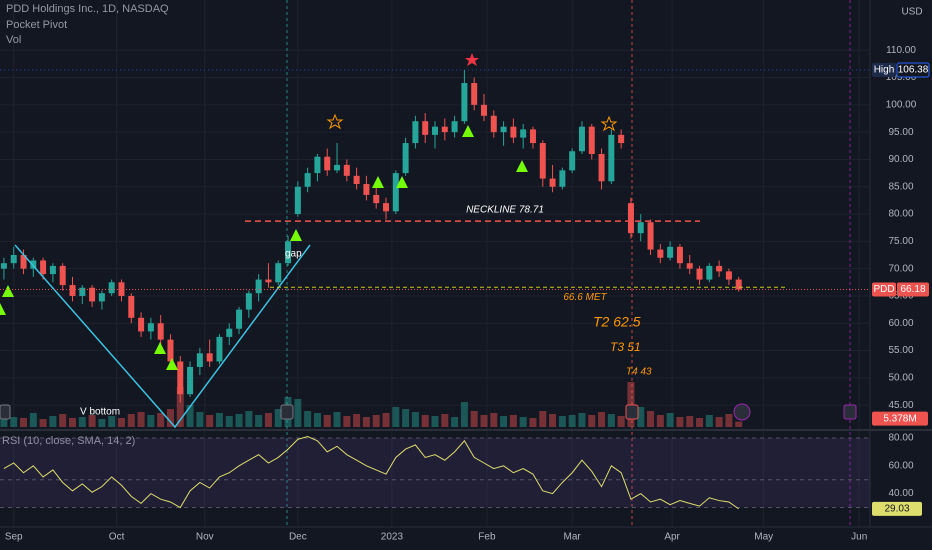 The width and height of the screenshot is (932, 550). Describe the element at coordinates (900, 159) in the screenshot. I see `y-tick-label: 90.00` at that location.